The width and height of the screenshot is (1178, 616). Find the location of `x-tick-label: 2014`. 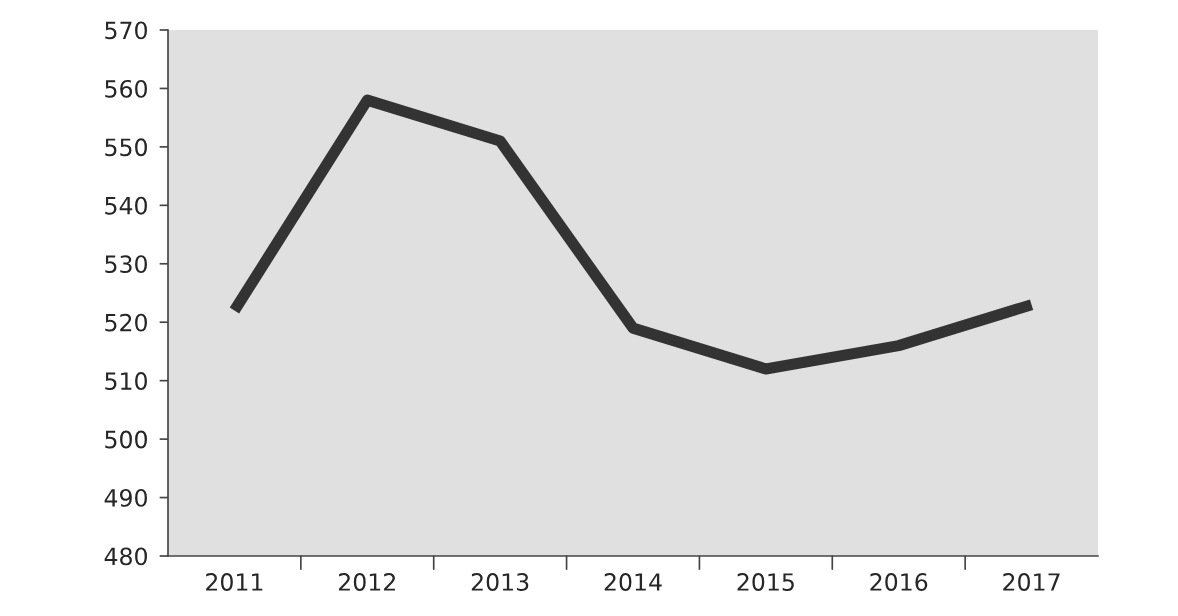

x-tick-label: 2014 is located at coordinates (633, 582).